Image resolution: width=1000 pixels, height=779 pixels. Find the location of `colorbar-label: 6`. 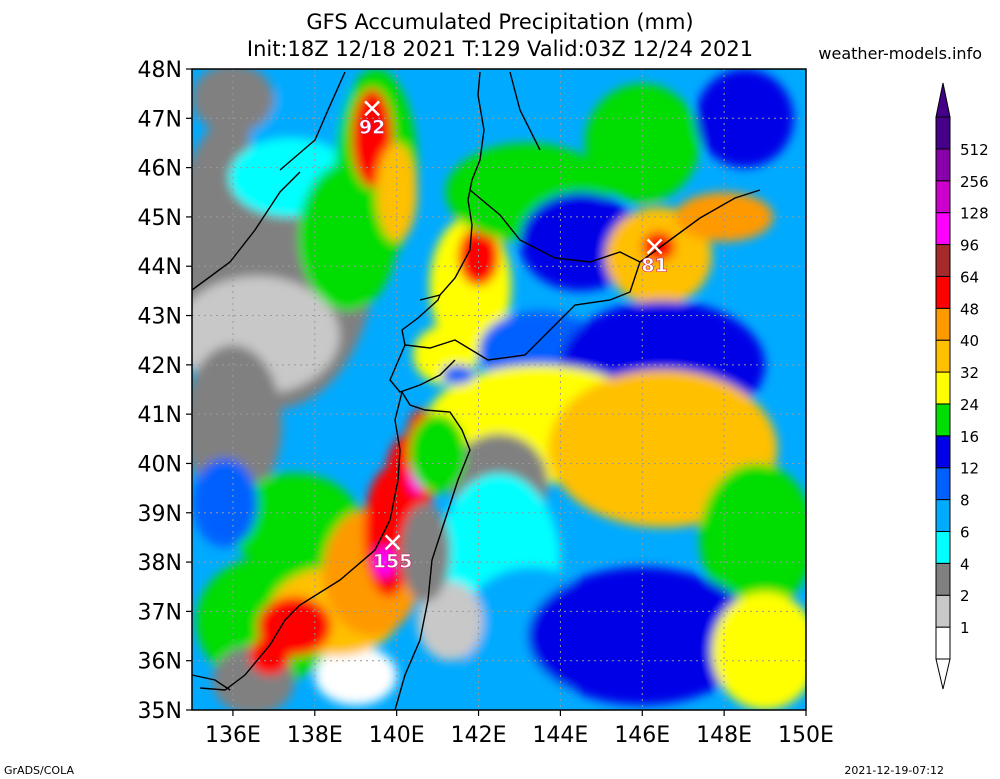

colorbar-label: 6 is located at coordinates (965, 532).